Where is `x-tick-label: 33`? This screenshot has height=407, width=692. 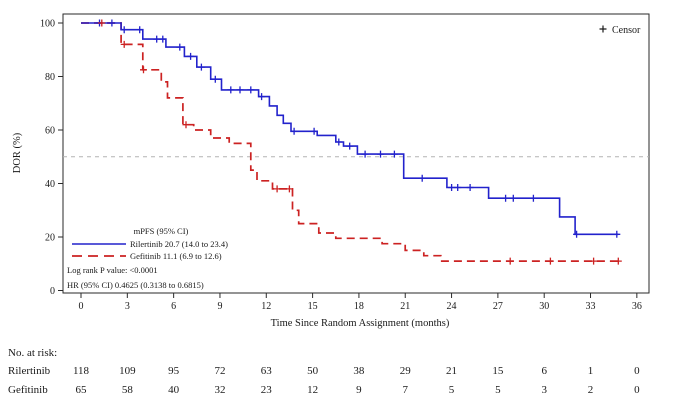
x-tick-label: 33 is located at coordinates (591, 306).